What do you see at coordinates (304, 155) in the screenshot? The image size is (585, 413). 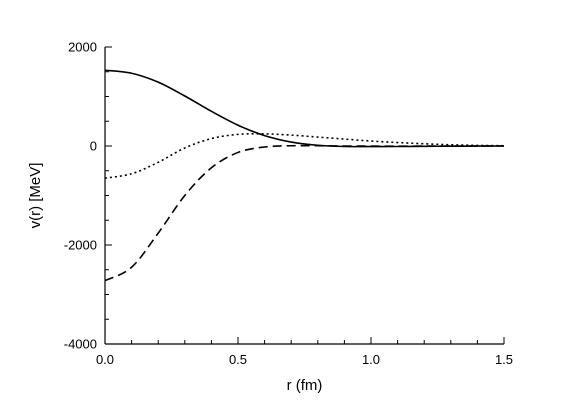 I see `series-line-dotted` at bounding box center [304, 155].